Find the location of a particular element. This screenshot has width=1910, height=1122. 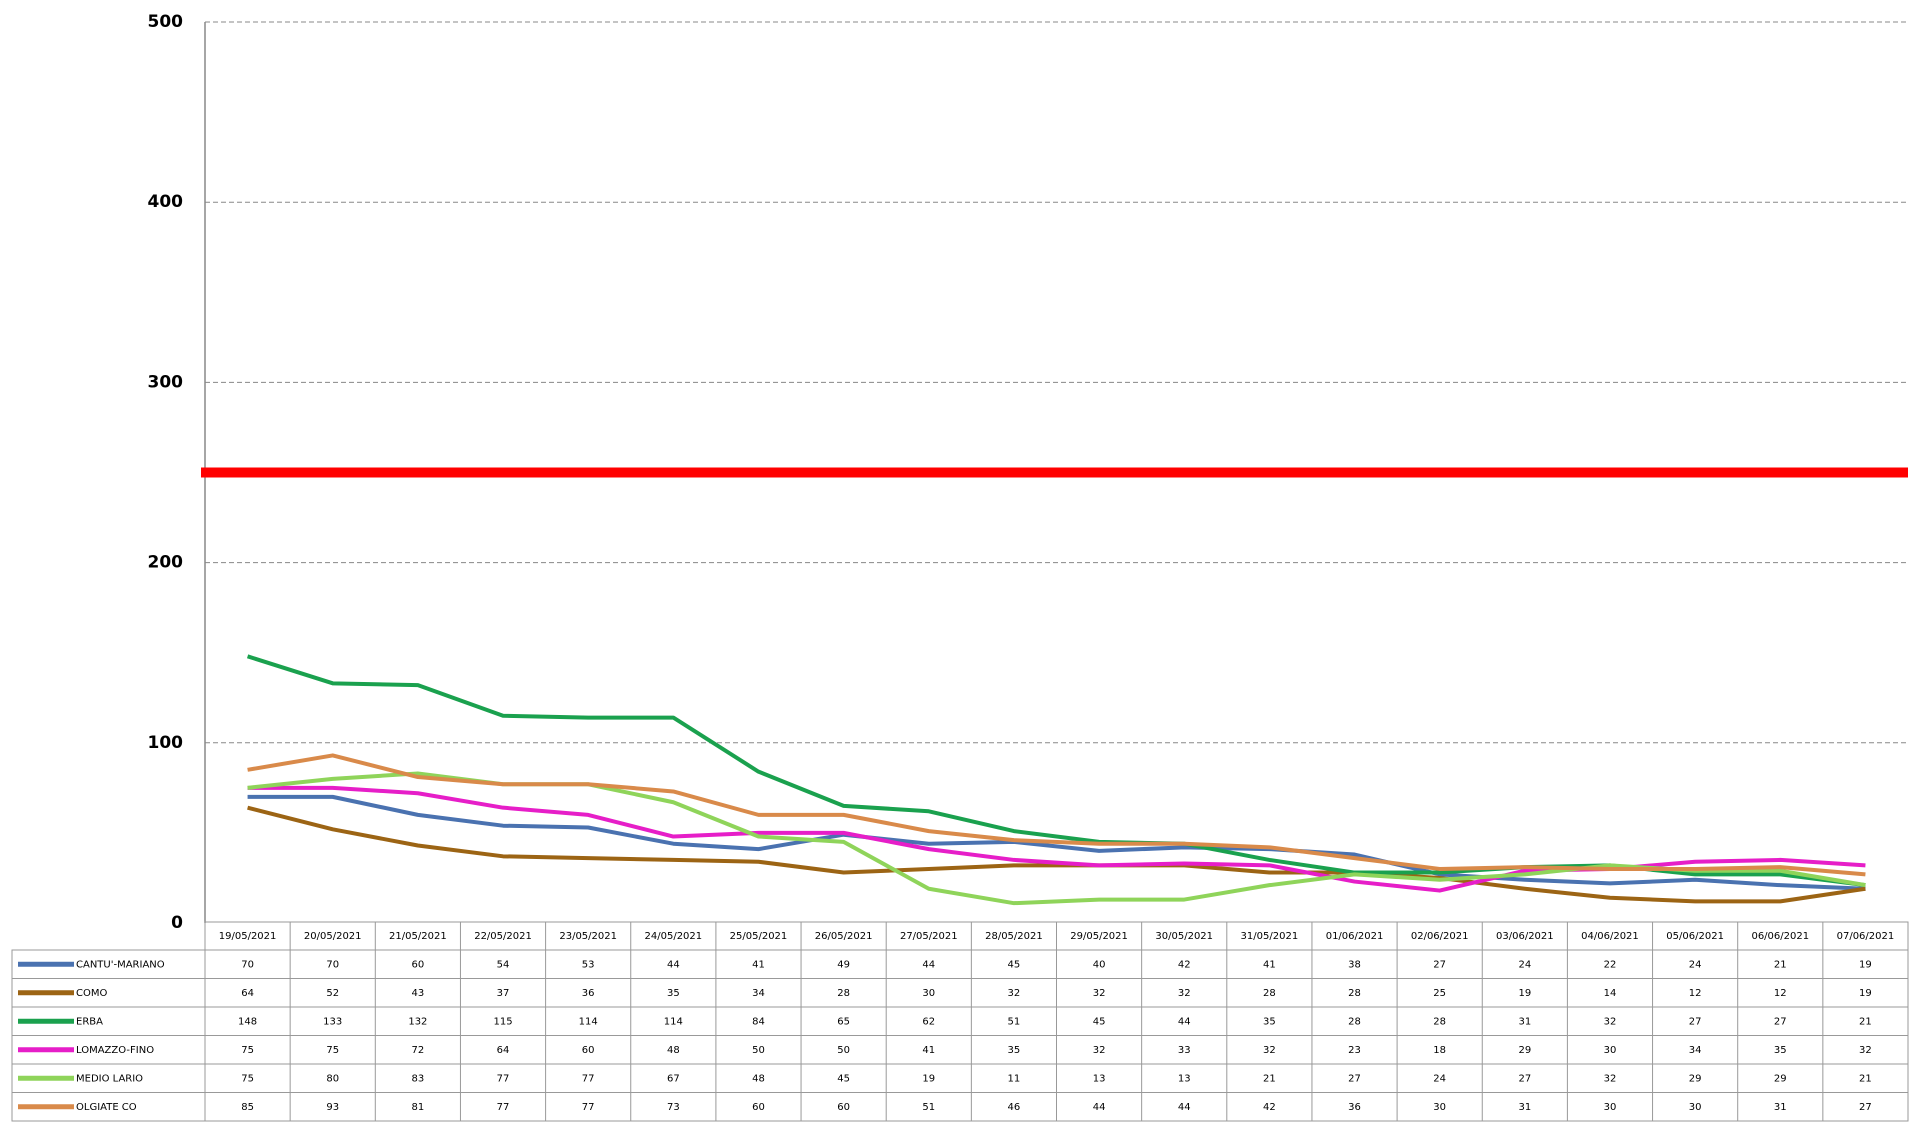

x-tick-label: 29/05/2021 is located at coordinates (1099, 936).